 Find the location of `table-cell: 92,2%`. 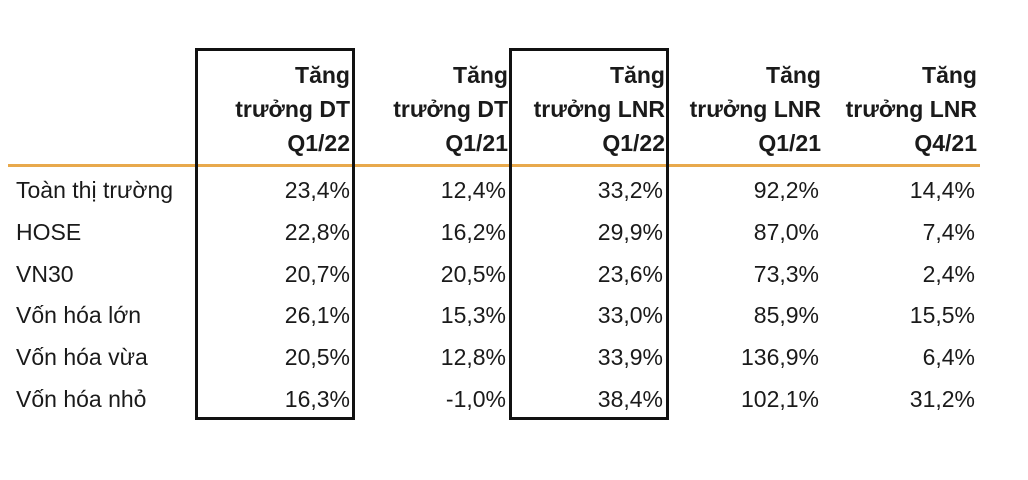

table-cell: 92,2% is located at coordinates (786, 190).